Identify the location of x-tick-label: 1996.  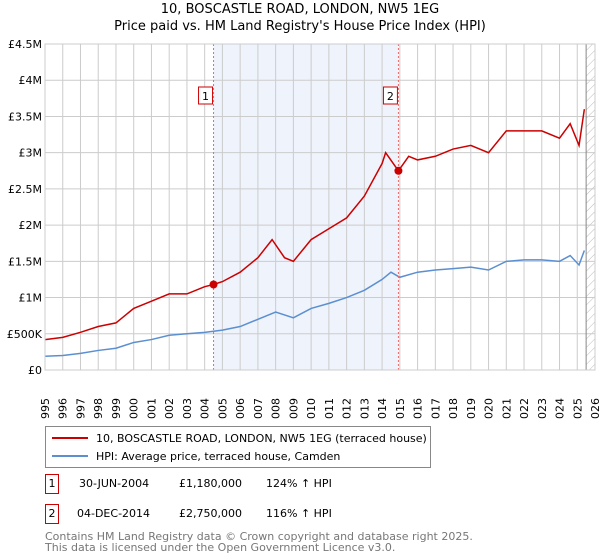
(63, 409).